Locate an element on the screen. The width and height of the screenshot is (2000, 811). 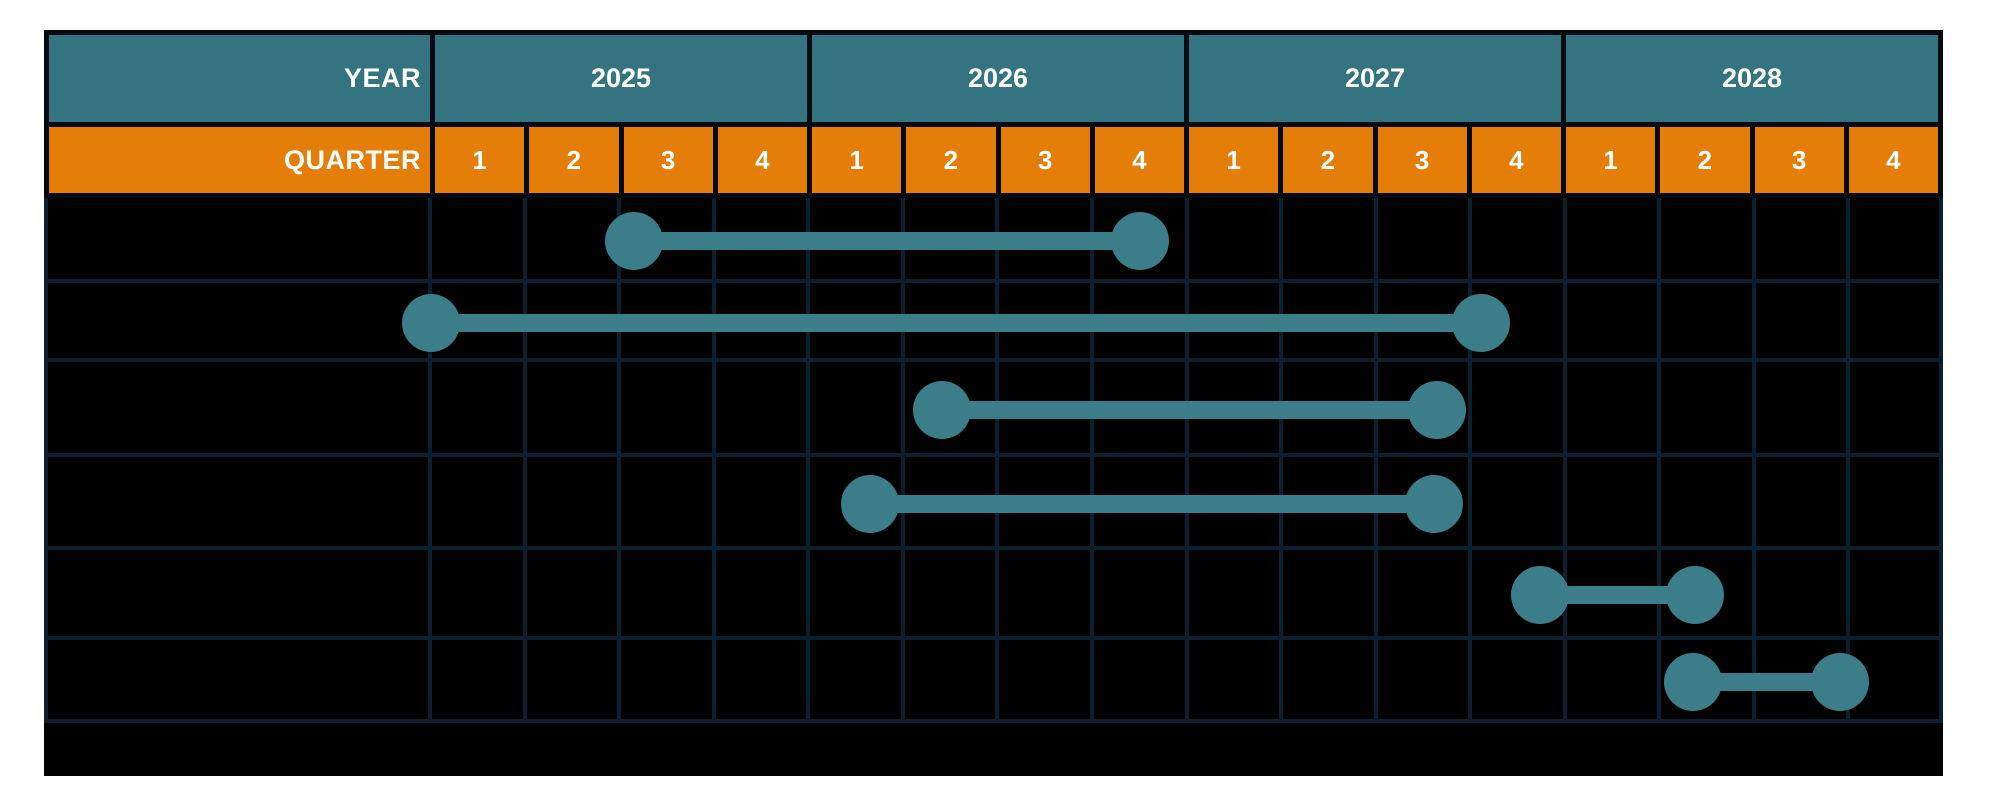
year-header-row: YEAR 2025 2026 2027 2028 is located at coordinates (993, 78).